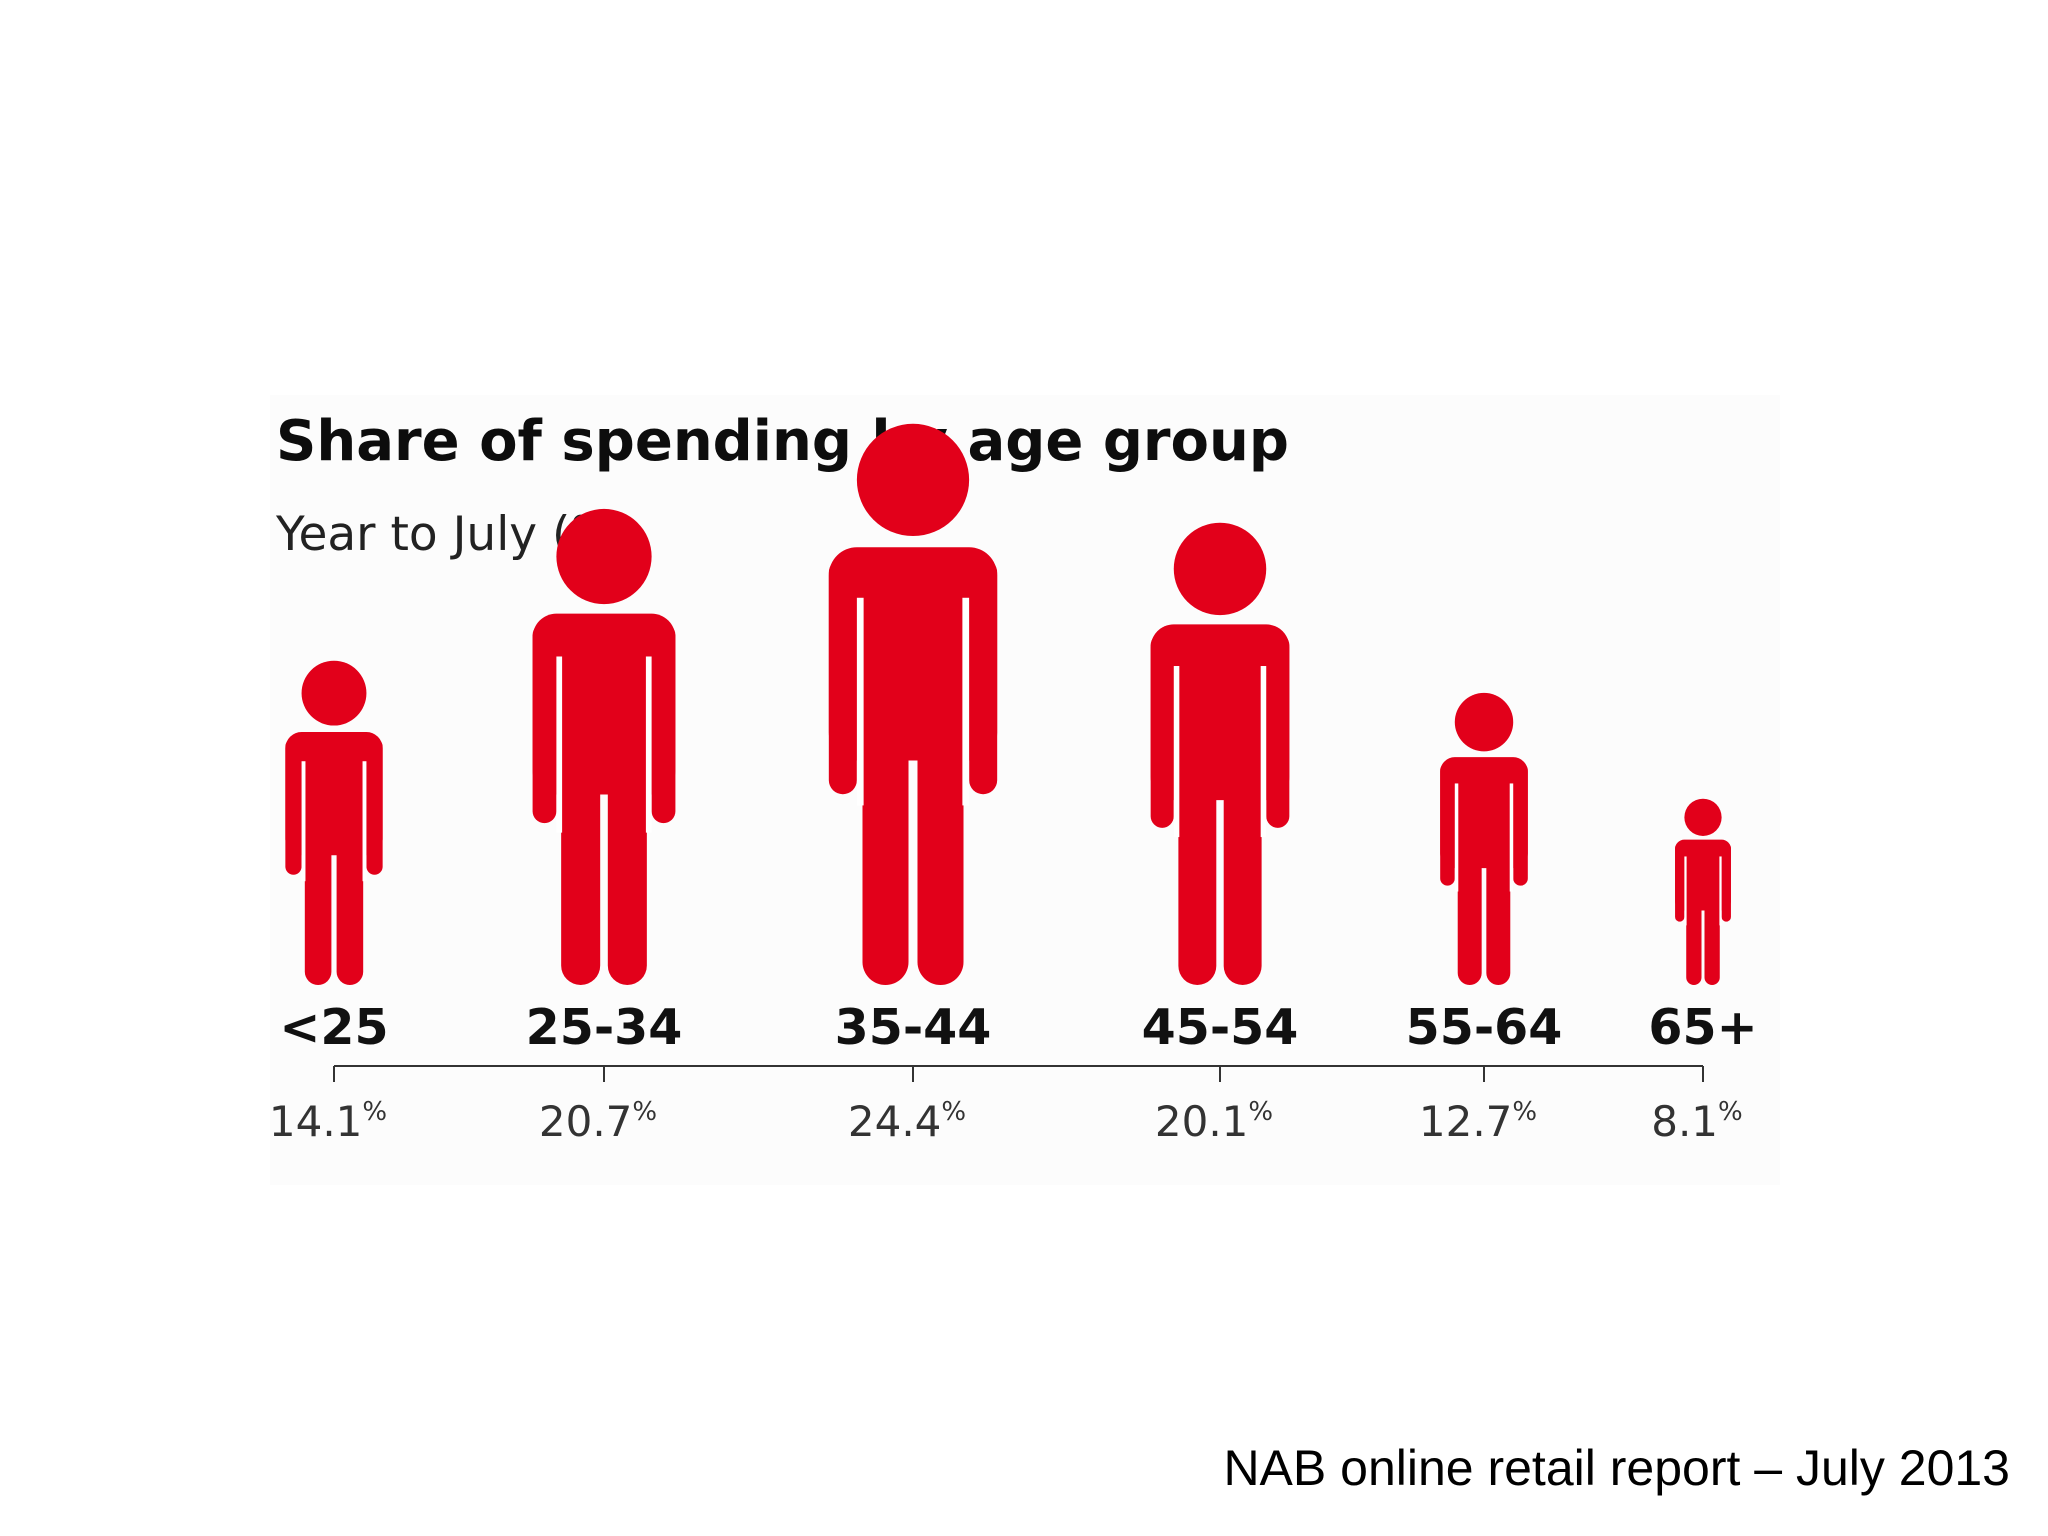  Describe the element at coordinates (1478, 1121) in the screenshot. I see `value-label: 12.7%` at that location.